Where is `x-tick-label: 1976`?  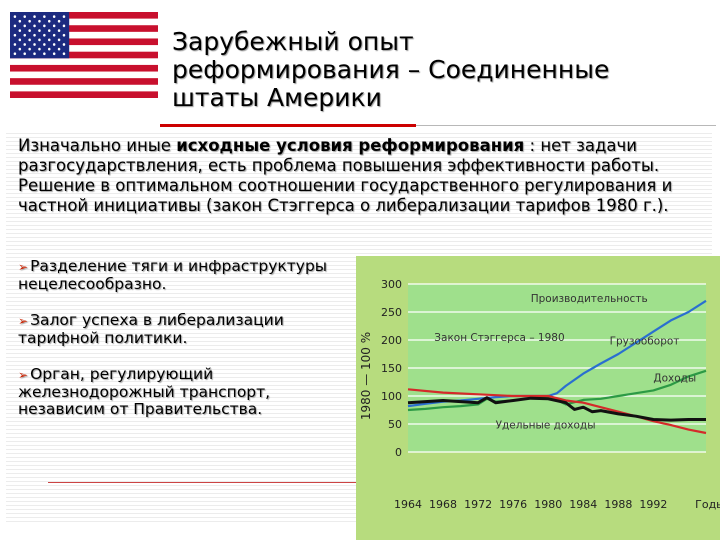
x-tick-label: 1976 is located at coordinates (513, 504).